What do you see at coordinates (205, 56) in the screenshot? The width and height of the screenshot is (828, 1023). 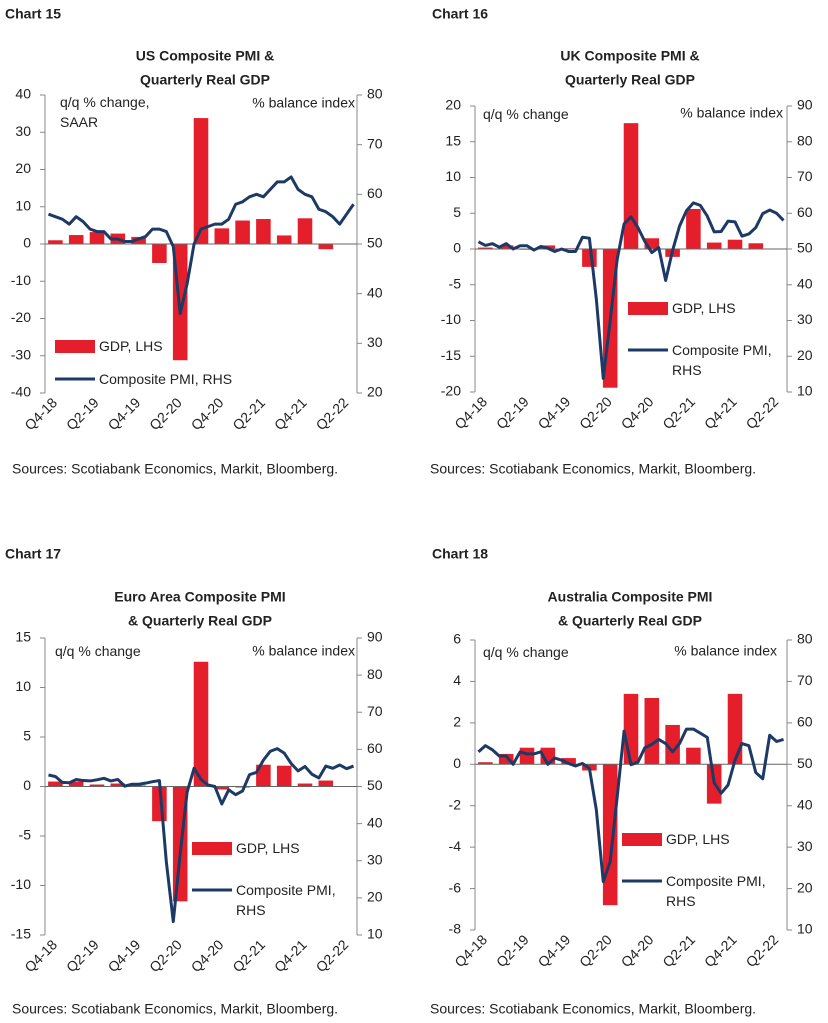 I see `chart-title: US Composite PMI &` at bounding box center [205, 56].